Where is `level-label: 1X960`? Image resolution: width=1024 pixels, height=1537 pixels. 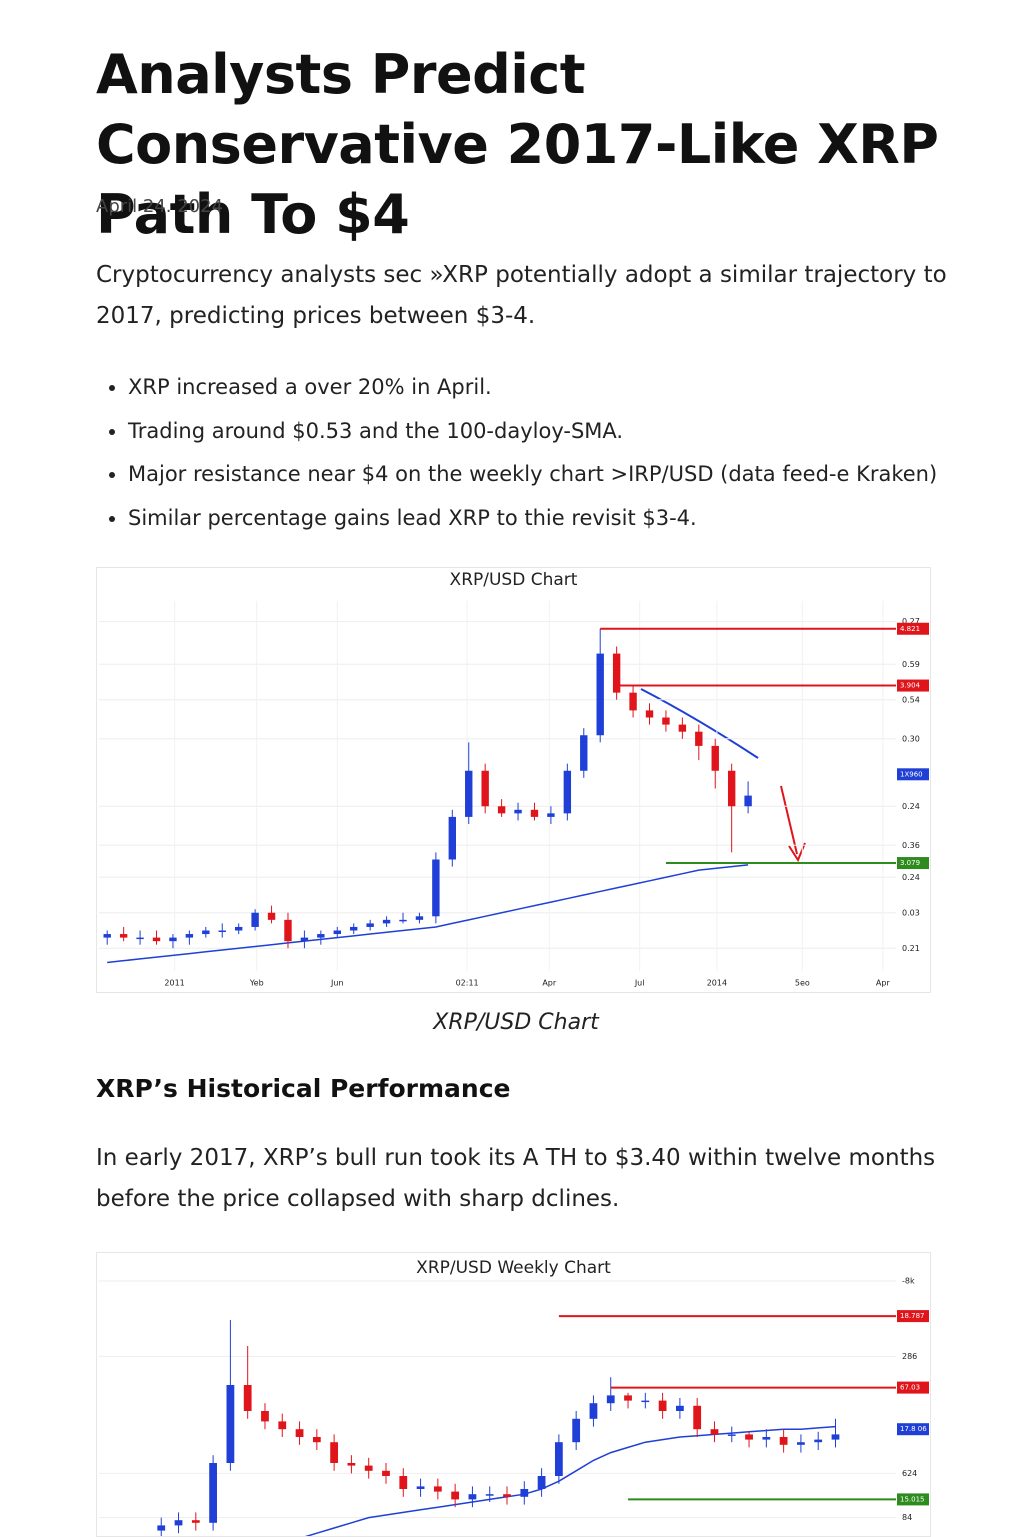 level-label: 1X960 is located at coordinates (911, 774).